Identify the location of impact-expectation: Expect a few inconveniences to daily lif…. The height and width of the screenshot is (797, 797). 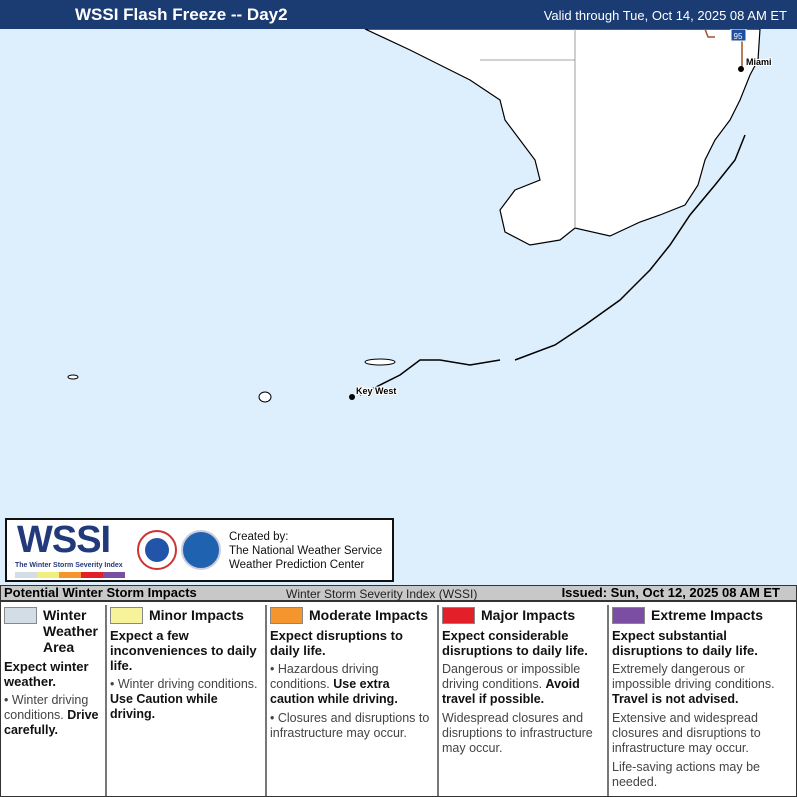
(183, 650).